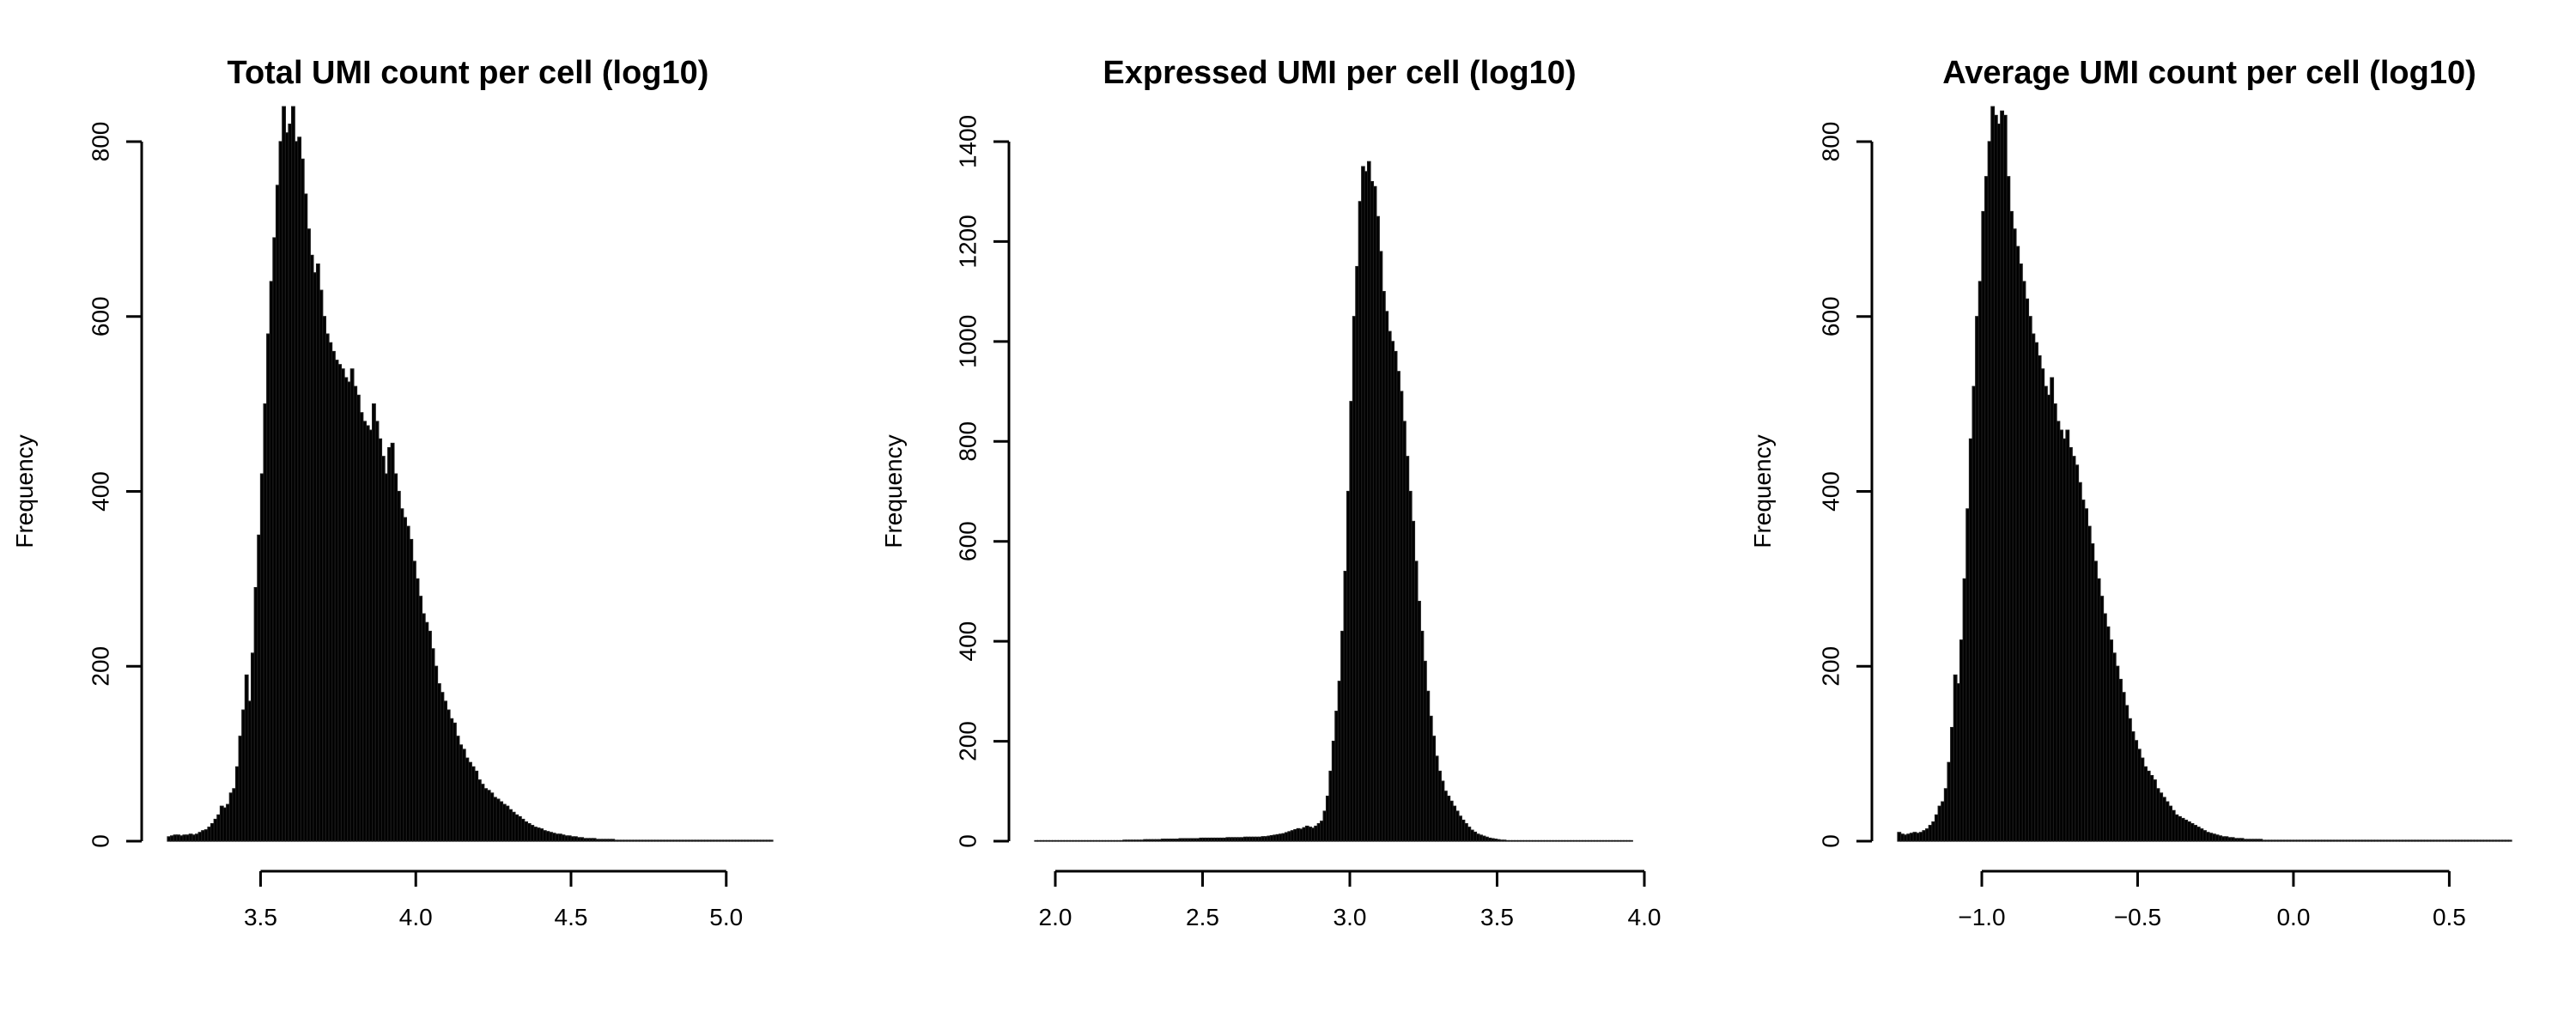  What do you see at coordinates (968, 141) in the screenshot?
I see `y-tick-label: 1400` at bounding box center [968, 141].